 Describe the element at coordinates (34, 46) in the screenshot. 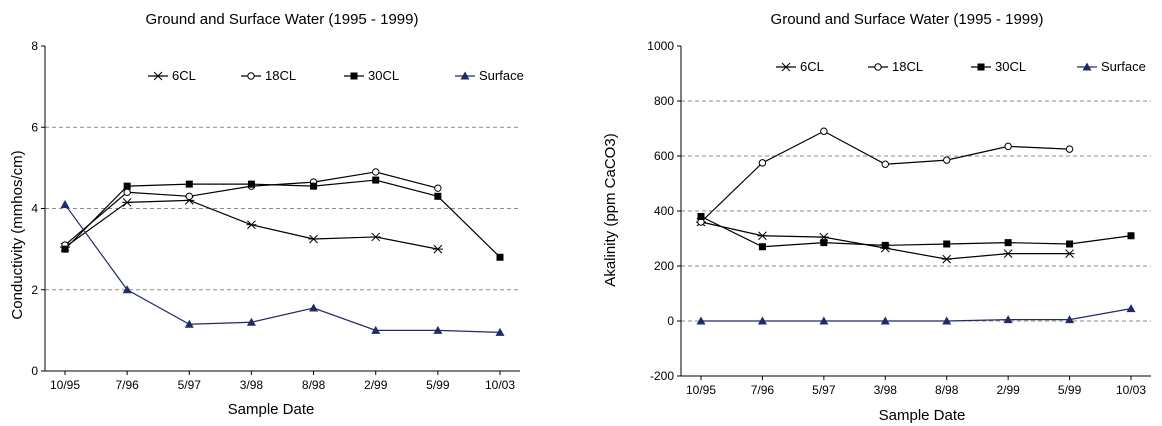

I see `y-tick-label: 8` at that location.